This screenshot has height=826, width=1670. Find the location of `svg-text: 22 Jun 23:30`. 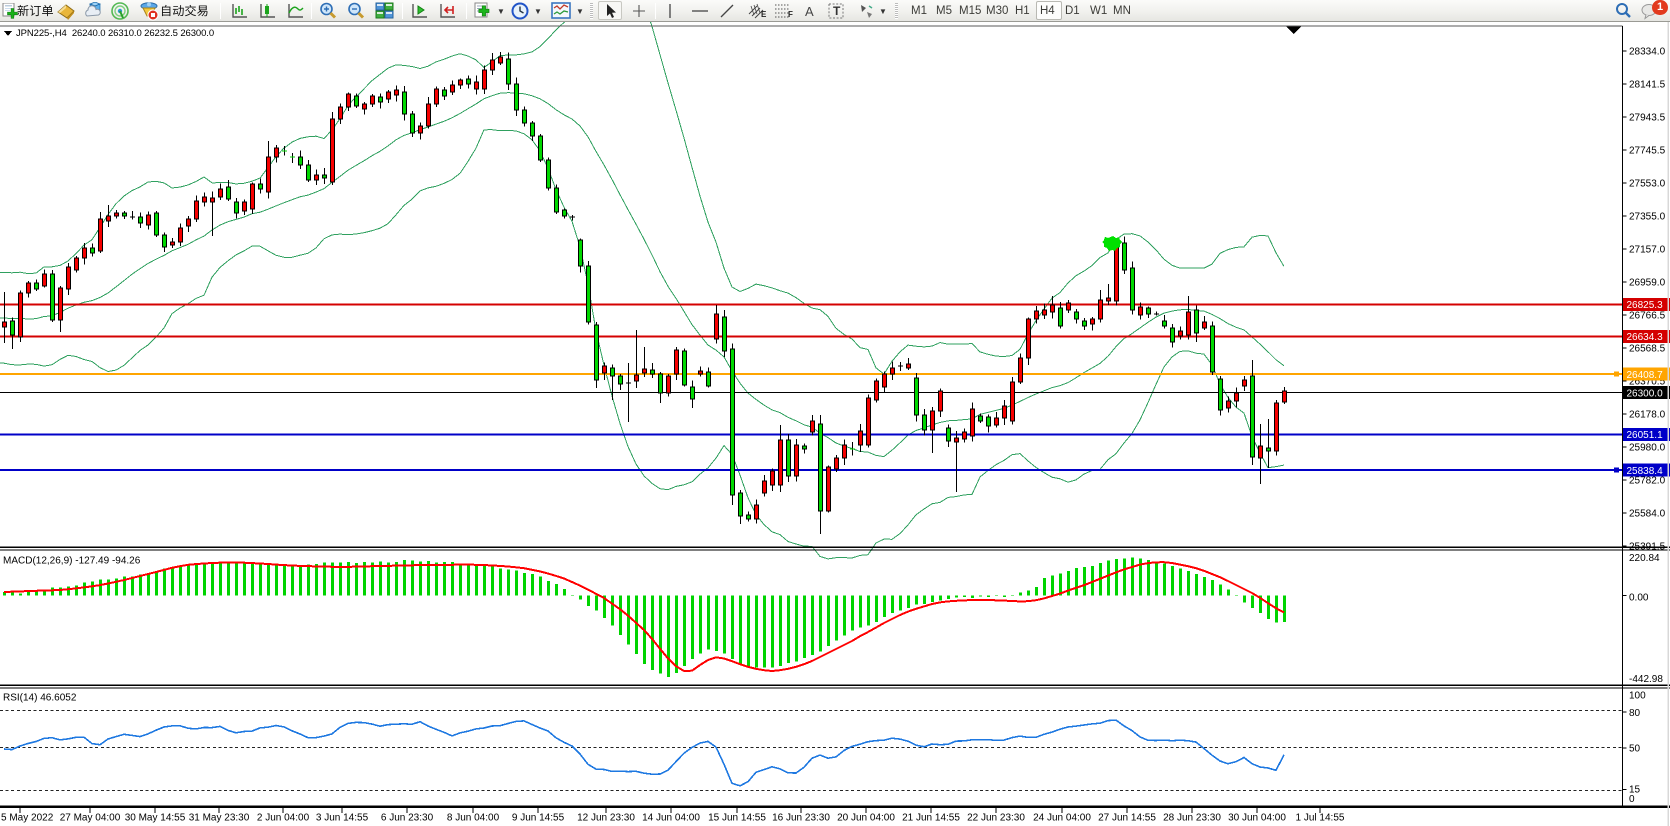

svg-text: 22 Jun 23:30 is located at coordinates (996, 818).